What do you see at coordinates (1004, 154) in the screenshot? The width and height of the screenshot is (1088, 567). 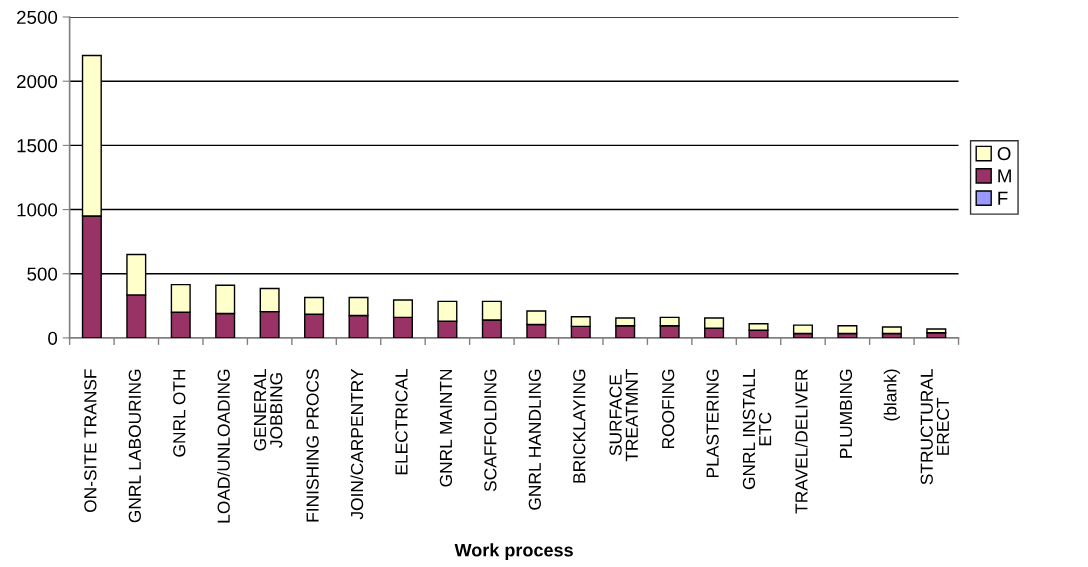 I see `legend-label: O` at bounding box center [1004, 154].